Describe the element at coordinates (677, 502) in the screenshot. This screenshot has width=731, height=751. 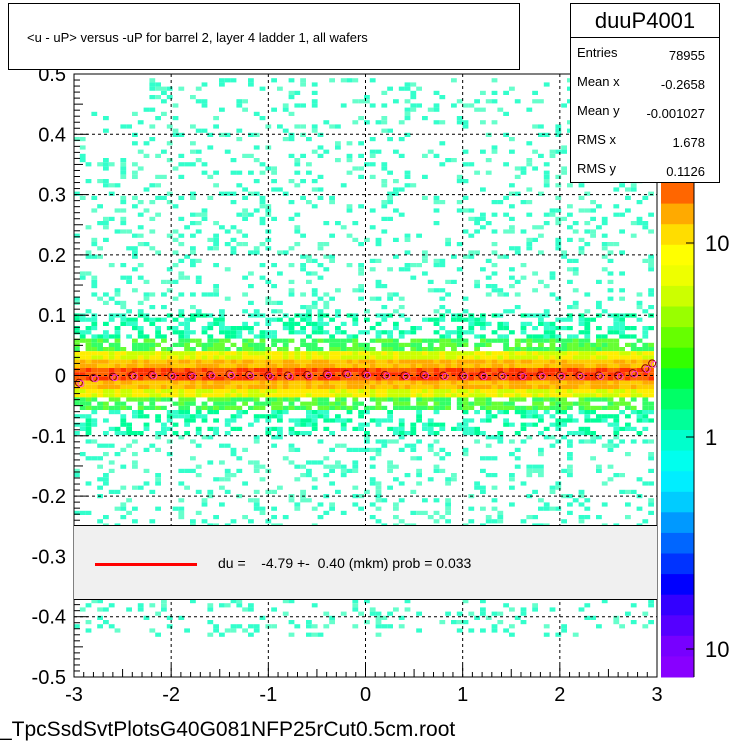
I see `palette-swatch` at that location.